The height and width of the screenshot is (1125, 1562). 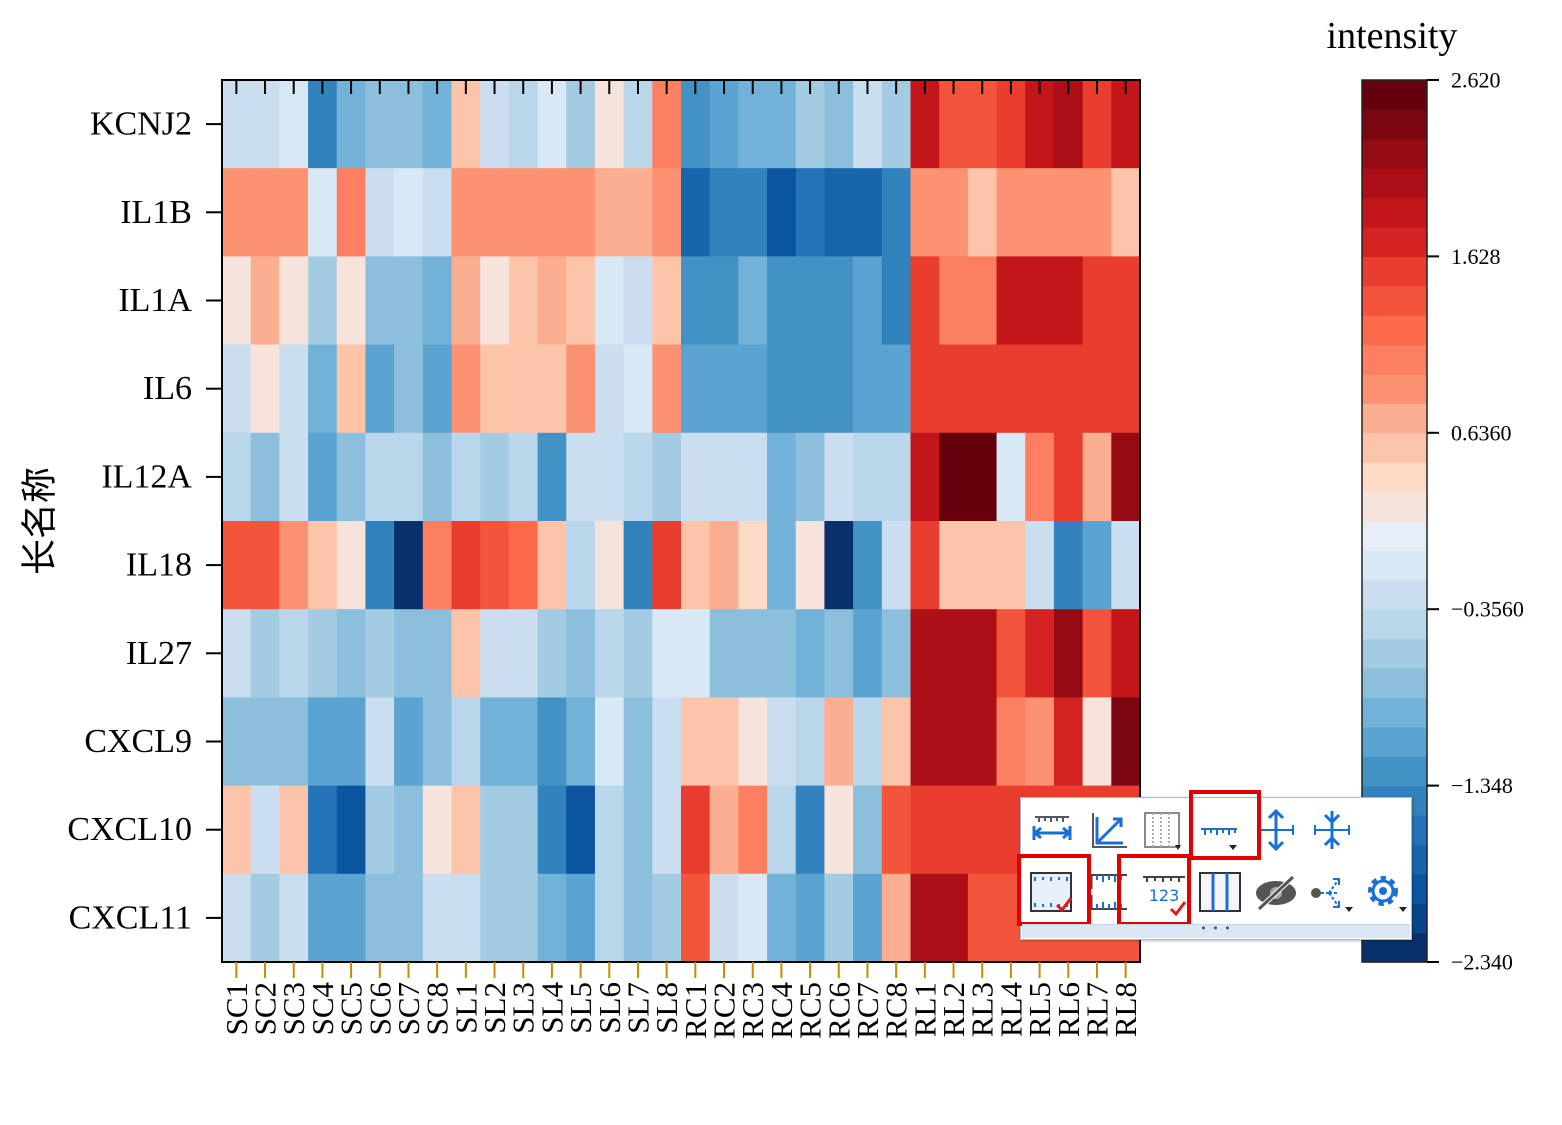 What do you see at coordinates (1108, 892) in the screenshot?
I see `ruler-ticks-button` at bounding box center [1108, 892].